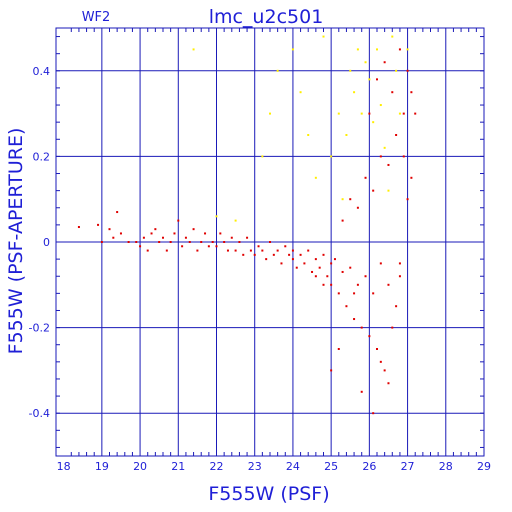 The image size is (512, 512). What do you see at coordinates (102, 466) in the screenshot?
I see `x-tick-label: 19` at bounding box center [102, 466].